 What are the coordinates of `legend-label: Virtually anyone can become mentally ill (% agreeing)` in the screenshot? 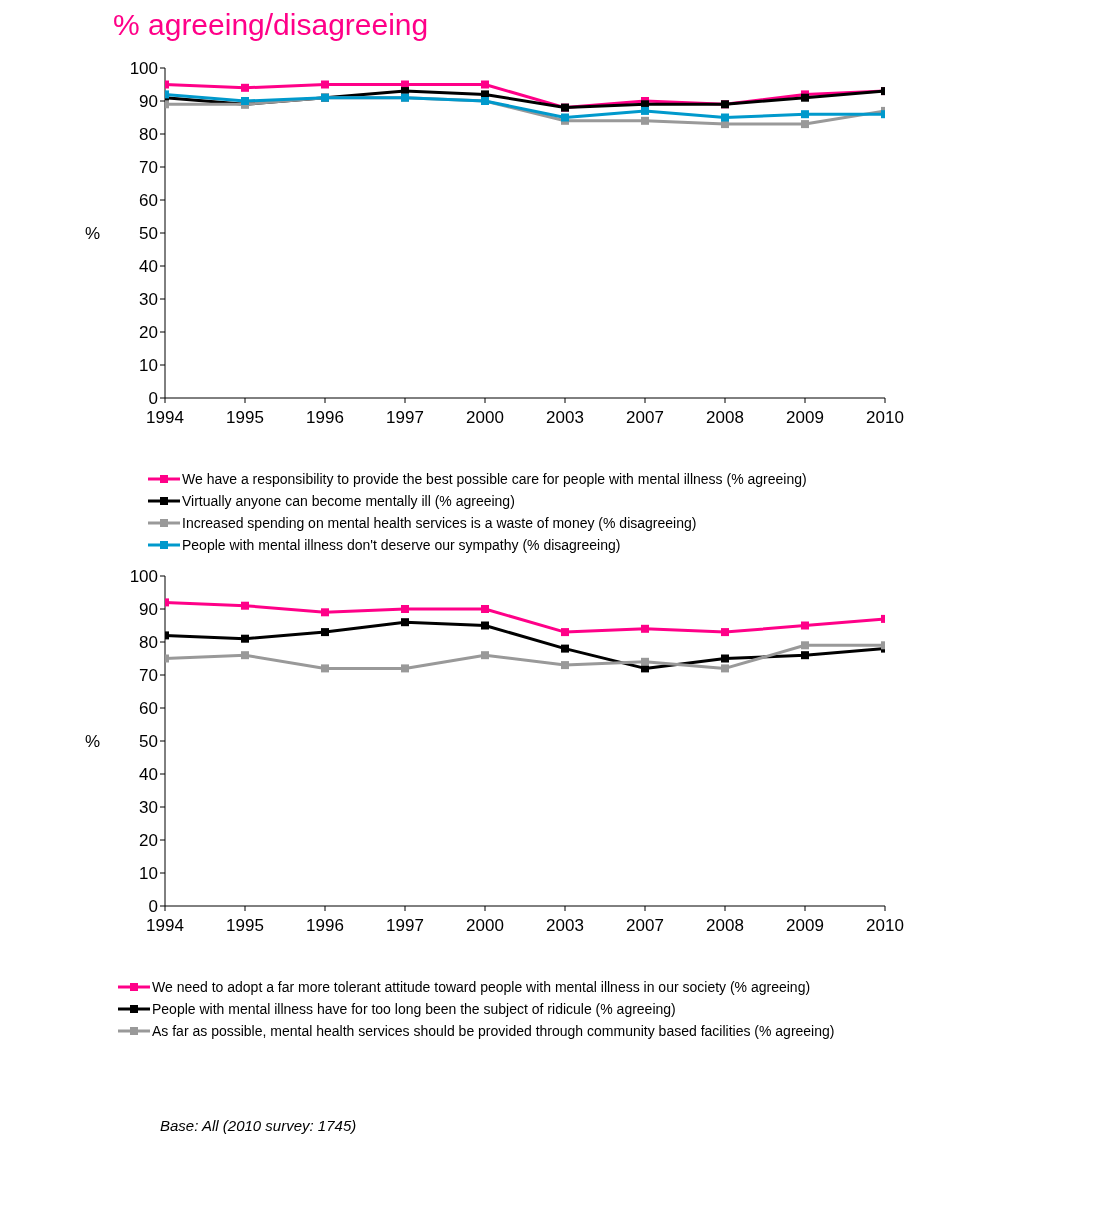 It's located at (348, 501).